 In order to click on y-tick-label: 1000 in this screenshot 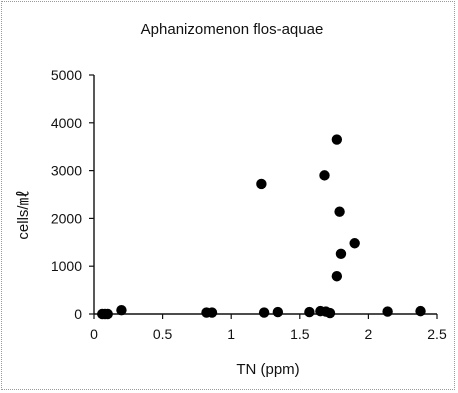, I will do `click(66, 266)`.